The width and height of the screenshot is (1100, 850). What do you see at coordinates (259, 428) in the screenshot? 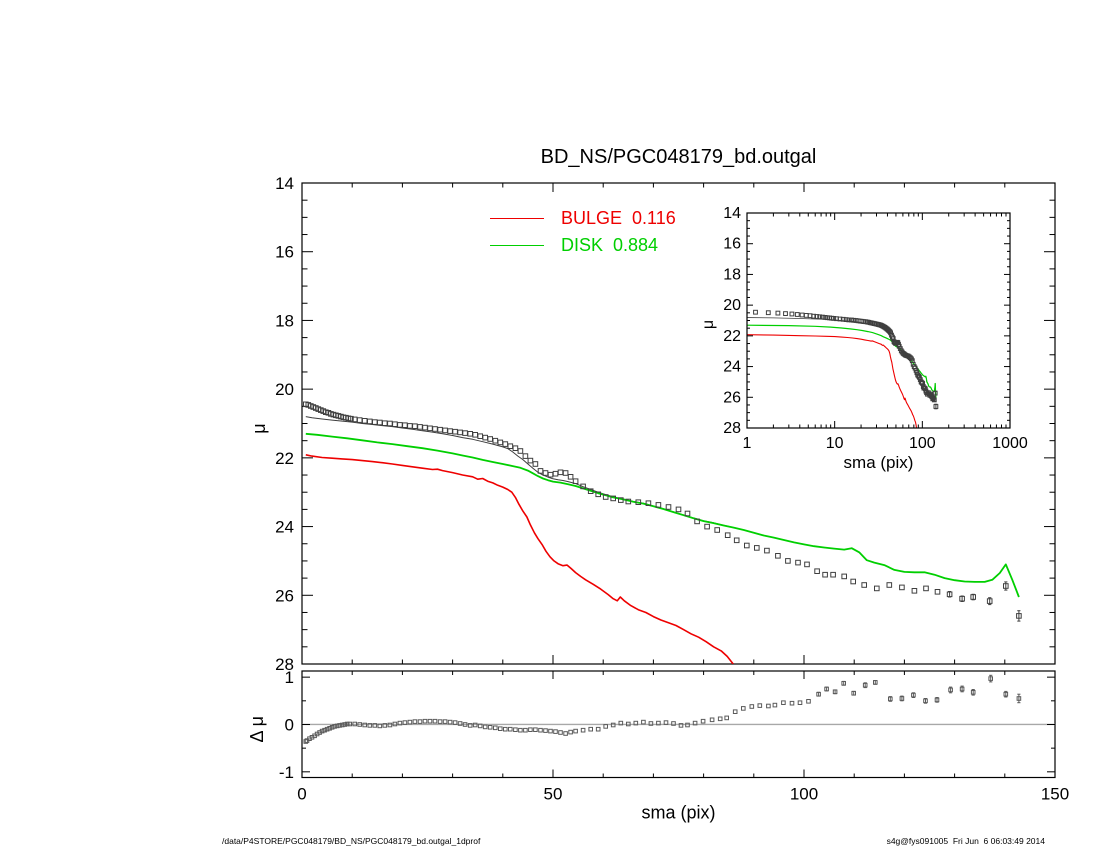
I see `main-y-axis-label: μ` at bounding box center [259, 428].